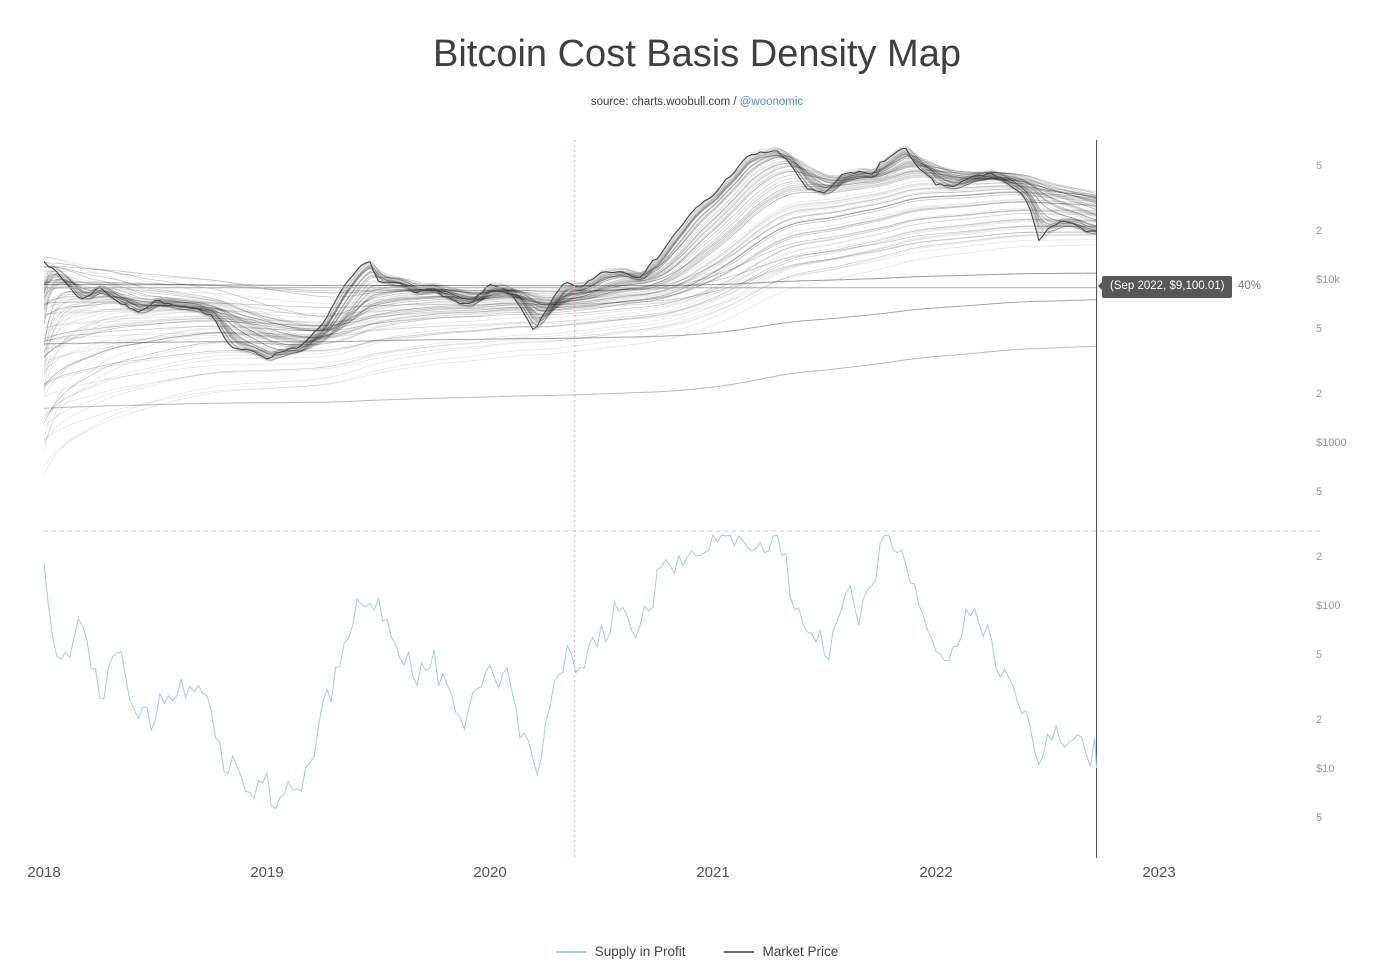  What do you see at coordinates (1159, 872) in the screenshot?
I see `x-axis-label: 2023` at bounding box center [1159, 872].